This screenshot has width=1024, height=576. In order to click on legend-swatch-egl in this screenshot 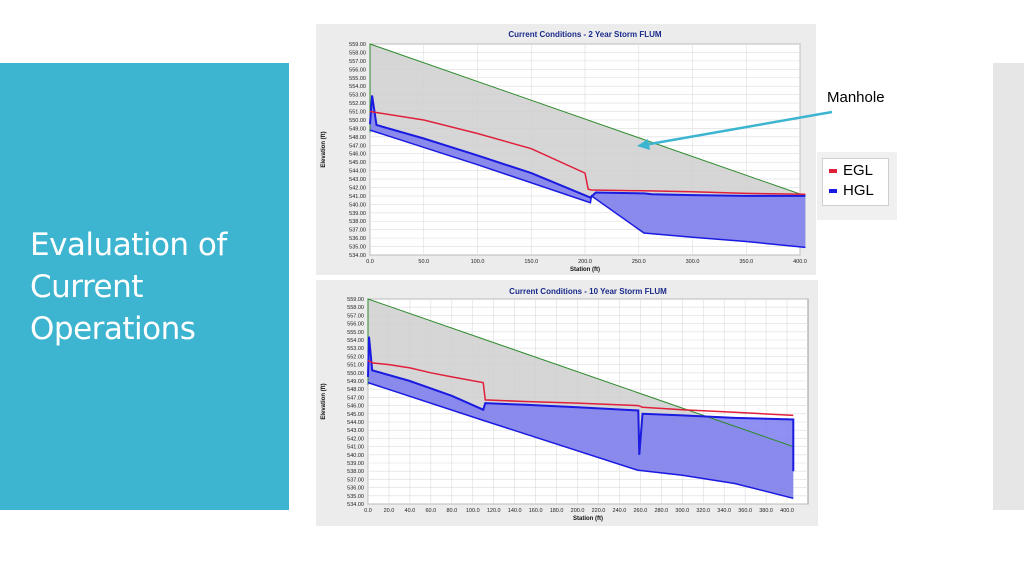, I will do `click(833, 171)`.